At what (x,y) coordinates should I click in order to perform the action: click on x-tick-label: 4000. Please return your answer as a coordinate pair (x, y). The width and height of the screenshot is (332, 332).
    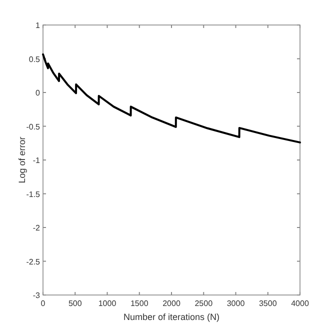
    Looking at the image, I should click on (300, 303).